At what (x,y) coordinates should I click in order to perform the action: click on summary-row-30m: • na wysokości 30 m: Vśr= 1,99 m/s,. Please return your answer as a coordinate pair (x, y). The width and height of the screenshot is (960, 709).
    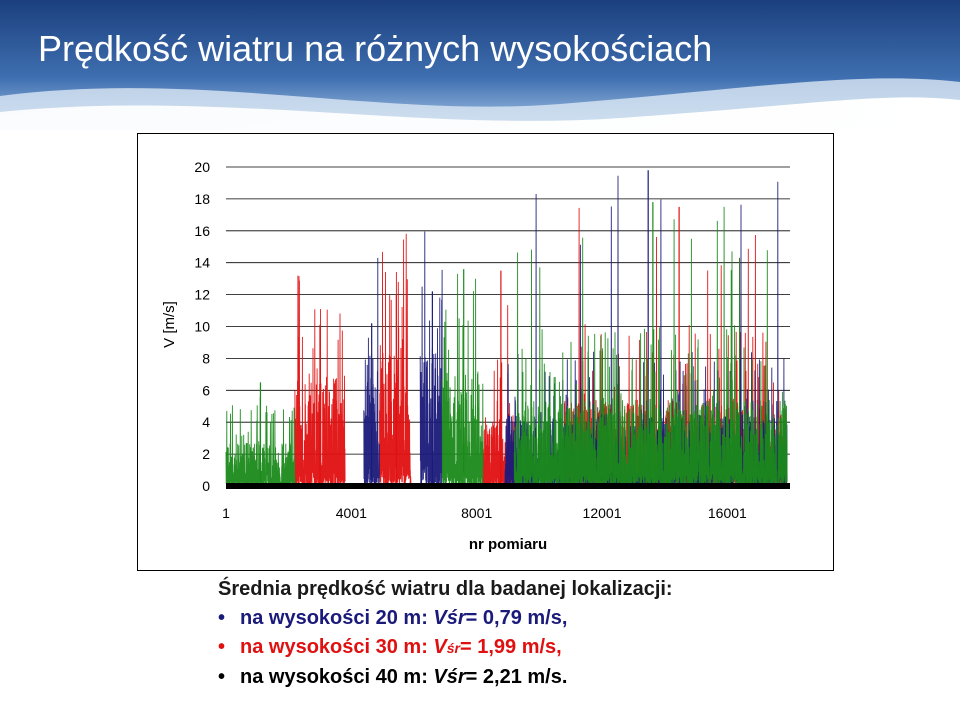
    Looking at the image, I should click on (445, 648).